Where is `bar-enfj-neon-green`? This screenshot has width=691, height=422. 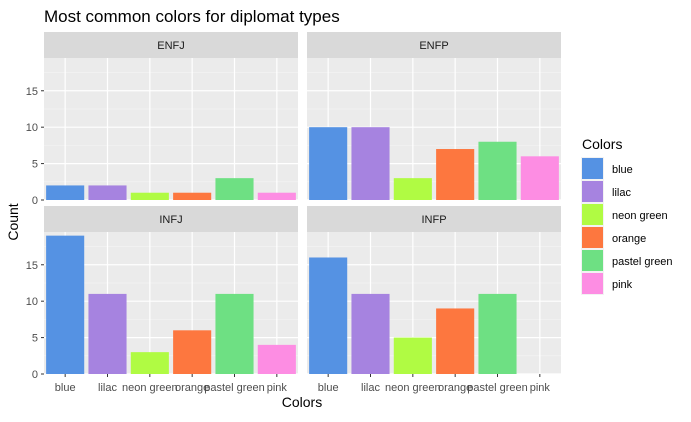 bar-enfj-neon-green is located at coordinates (149, 196).